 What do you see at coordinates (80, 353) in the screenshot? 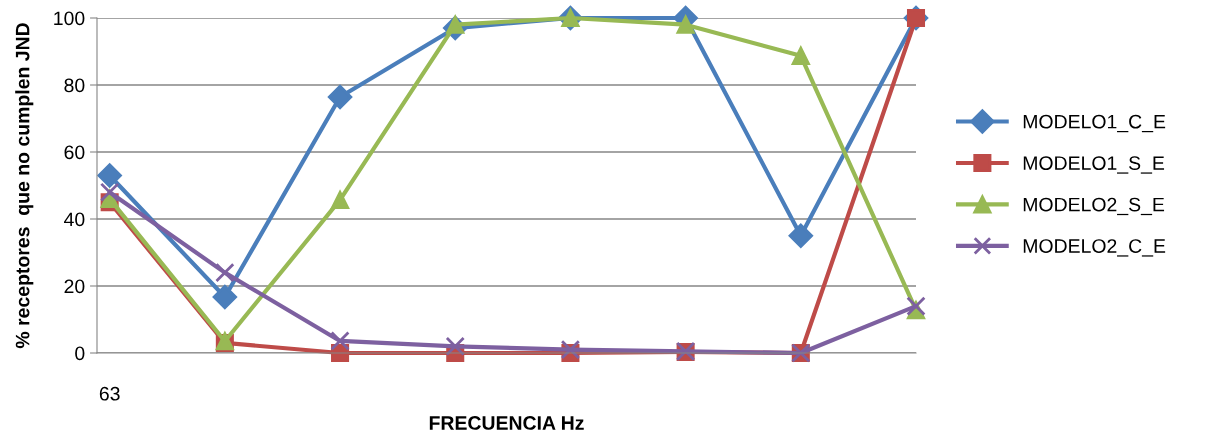
I see `y-tick-label: 0` at bounding box center [80, 353].